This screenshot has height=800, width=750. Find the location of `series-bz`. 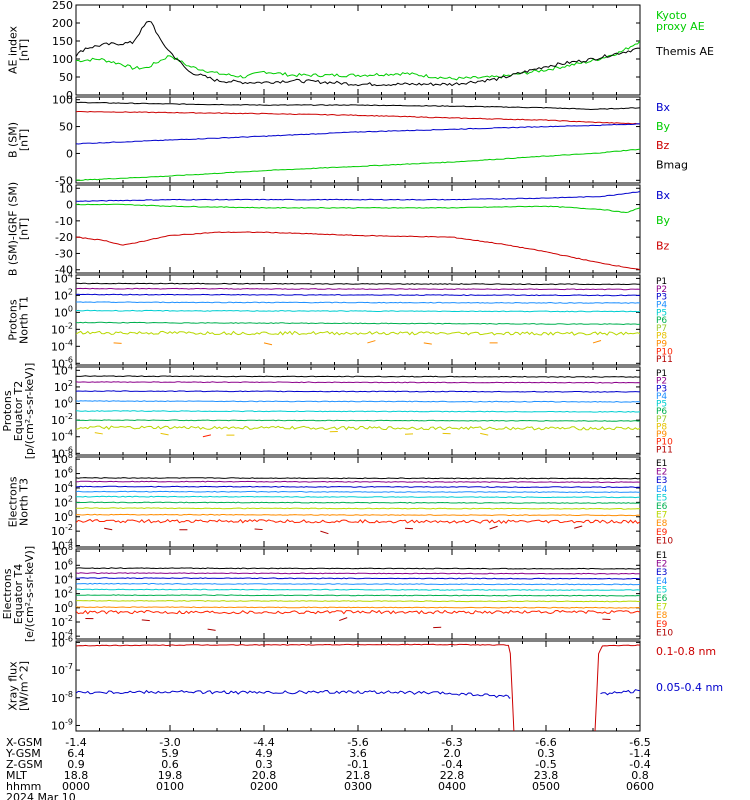

series-bz is located at coordinates (358, 117).